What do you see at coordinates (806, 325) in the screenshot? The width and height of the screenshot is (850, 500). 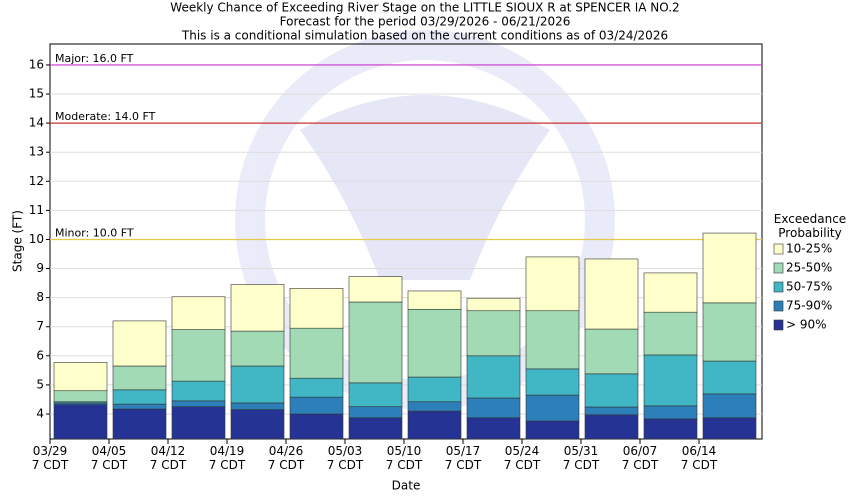 I see `legend-label: > 90%` at bounding box center [806, 325].